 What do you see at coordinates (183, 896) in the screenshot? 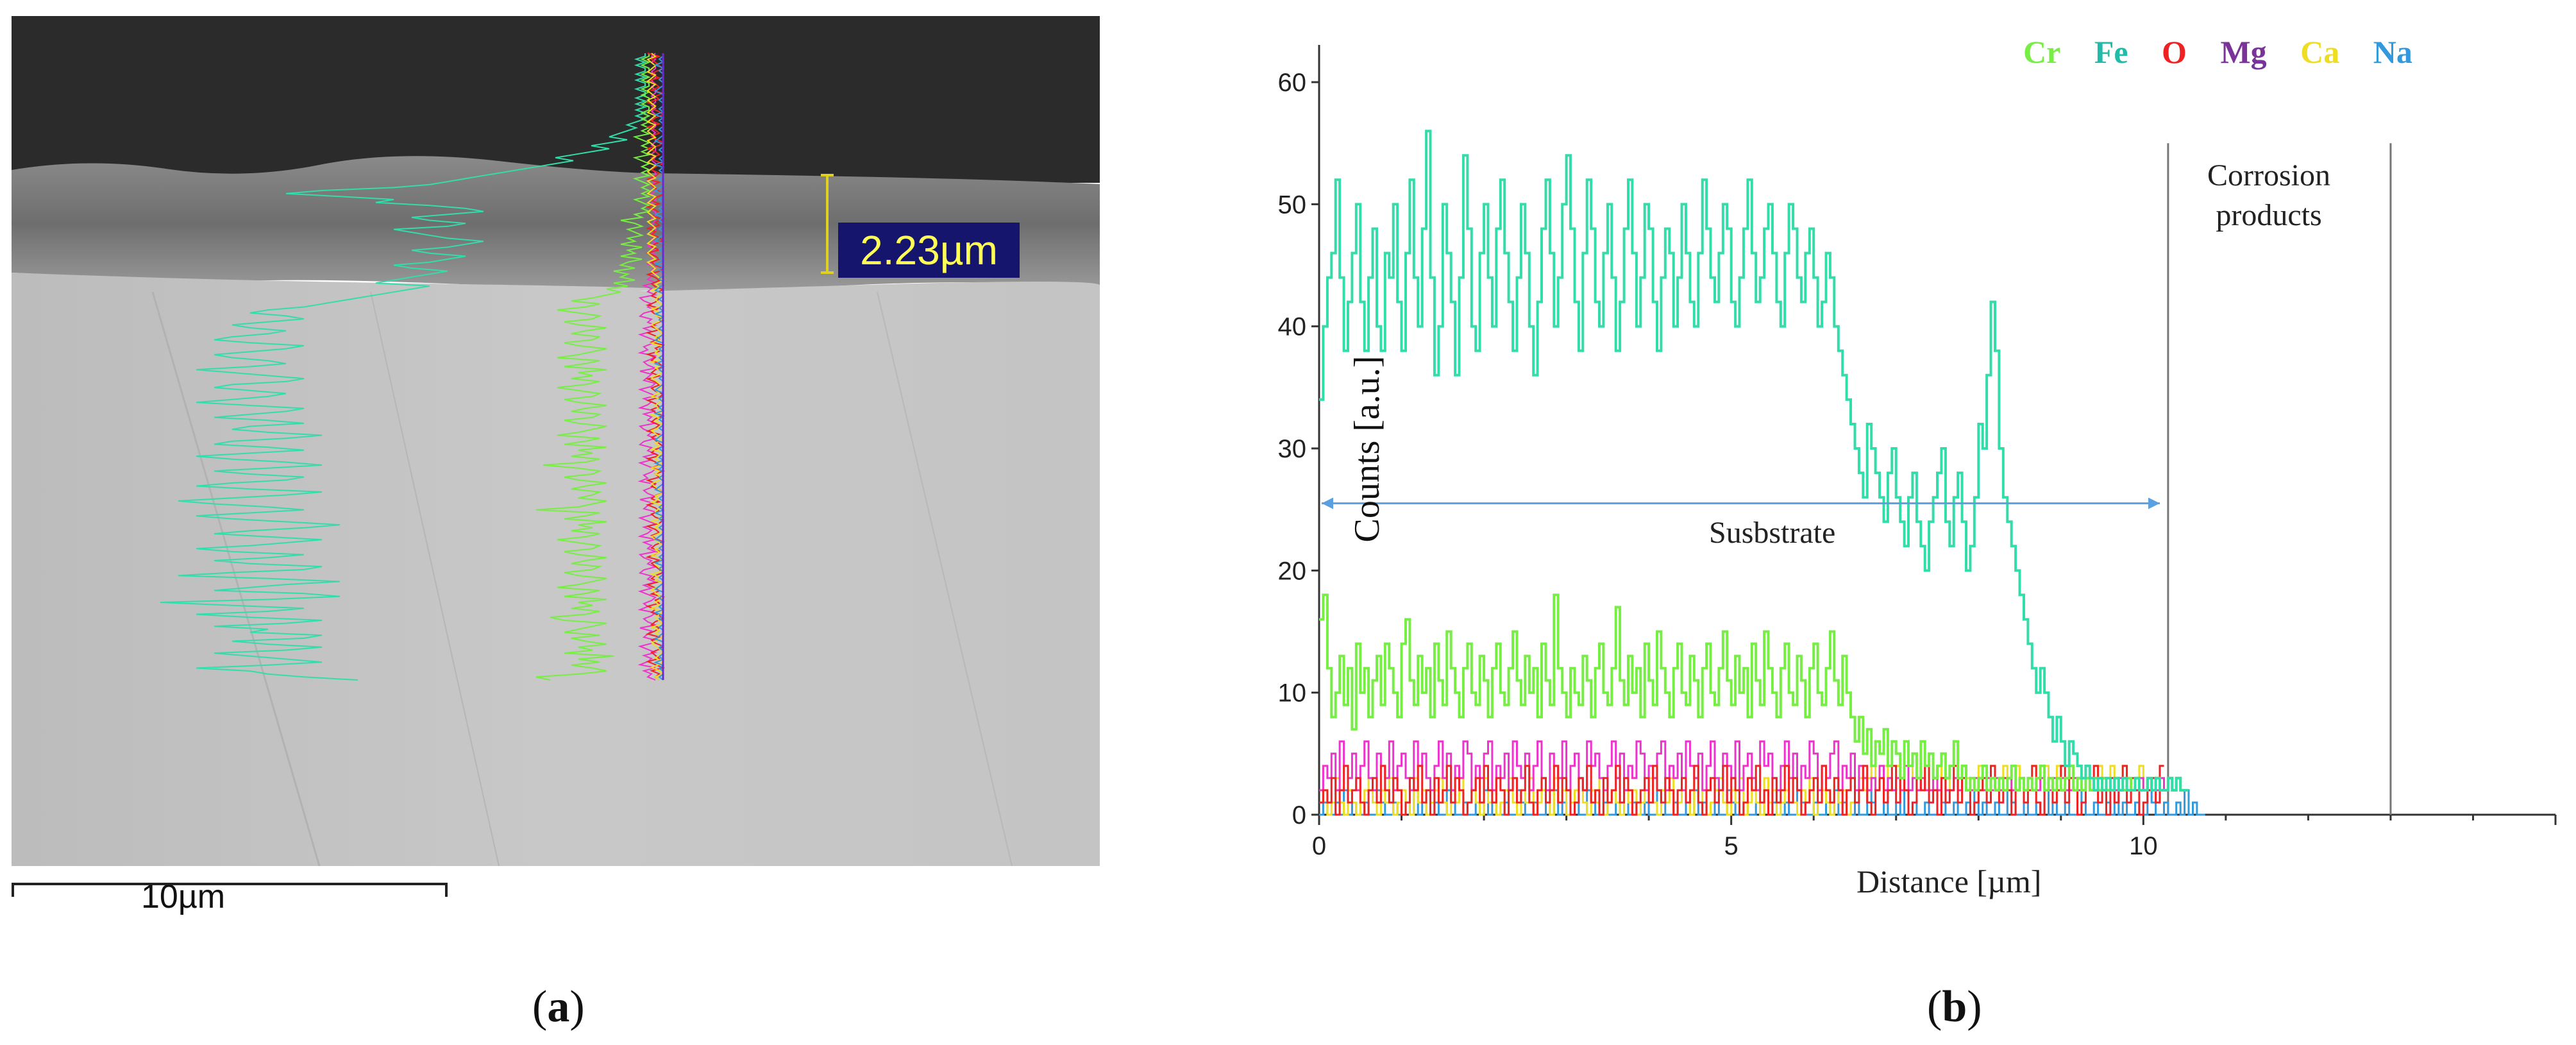
I see `scale-bar-label: 10µm` at bounding box center [183, 896].